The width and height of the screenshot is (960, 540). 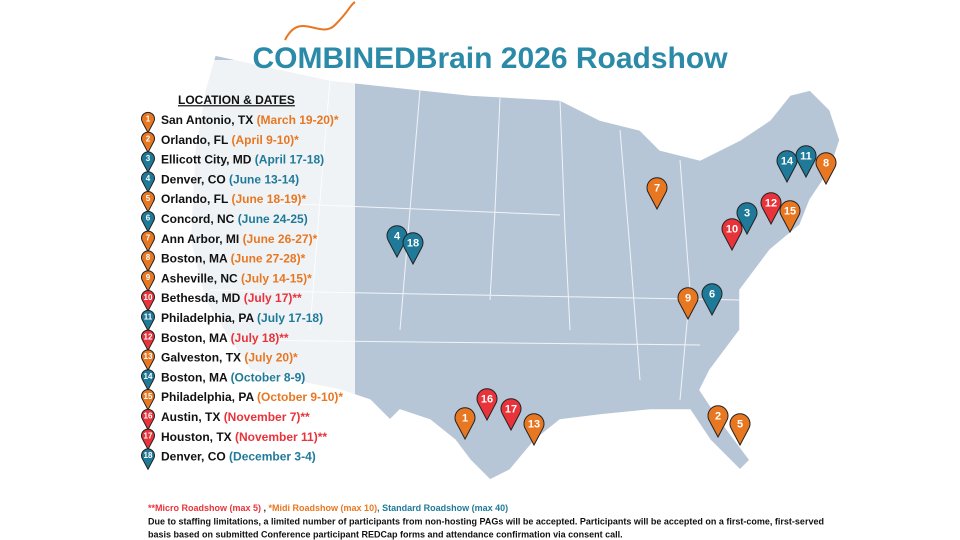 I want to click on pin-number: 12, so click(x=771, y=203).